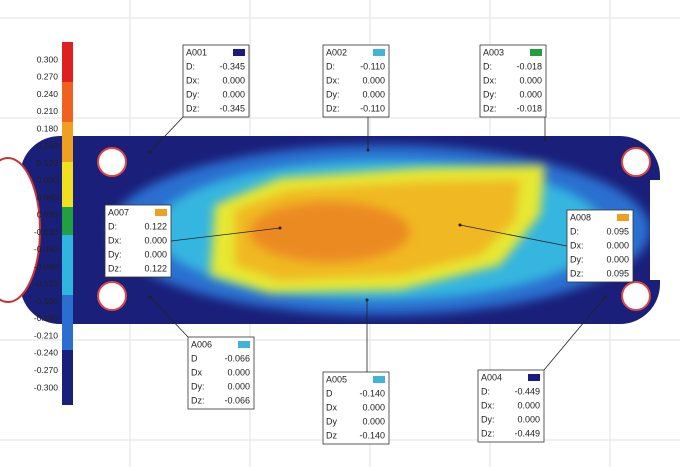 The image size is (680, 467). I want to click on scale-label: 0.180, so click(48, 128).